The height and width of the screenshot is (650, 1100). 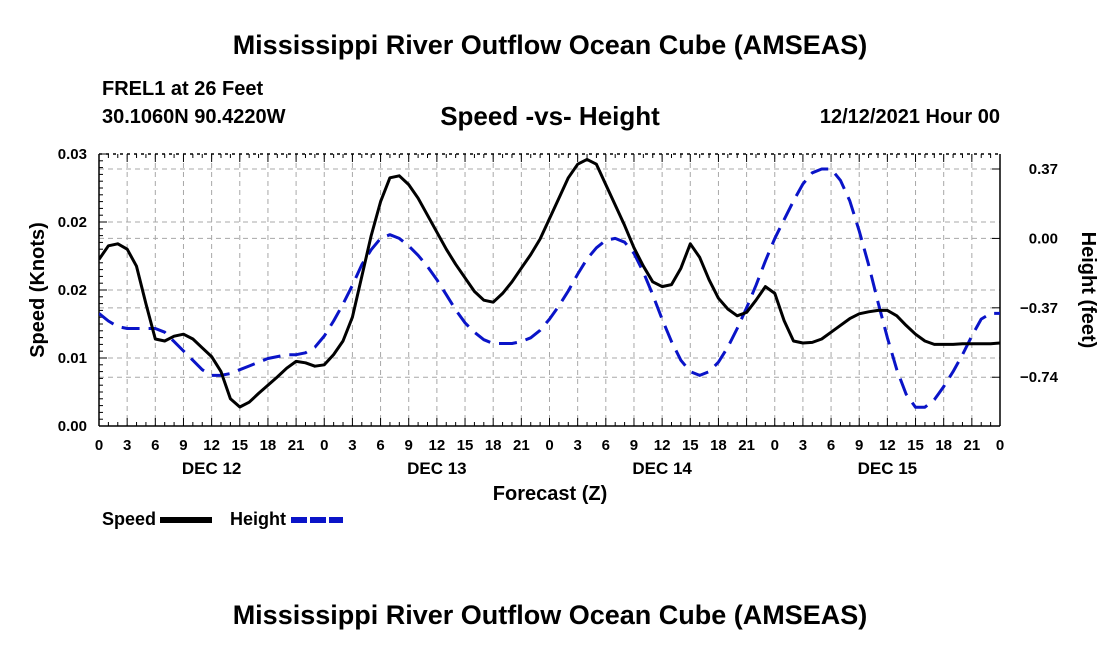 I want to click on y2-tick-label: −0.37, so click(x=1039, y=308).